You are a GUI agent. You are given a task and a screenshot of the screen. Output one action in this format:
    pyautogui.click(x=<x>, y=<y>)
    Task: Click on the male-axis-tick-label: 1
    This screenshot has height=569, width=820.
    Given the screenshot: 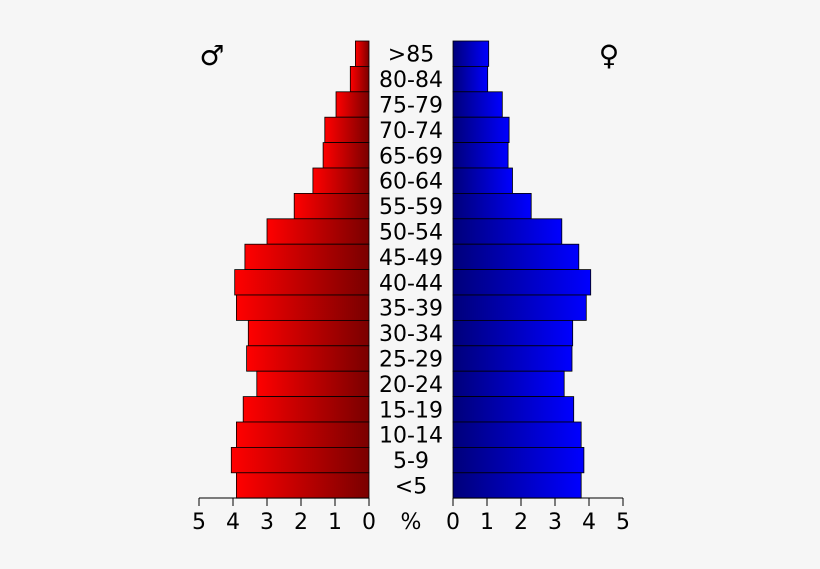 What is the action you would take?
    pyautogui.click(x=335, y=522)
    